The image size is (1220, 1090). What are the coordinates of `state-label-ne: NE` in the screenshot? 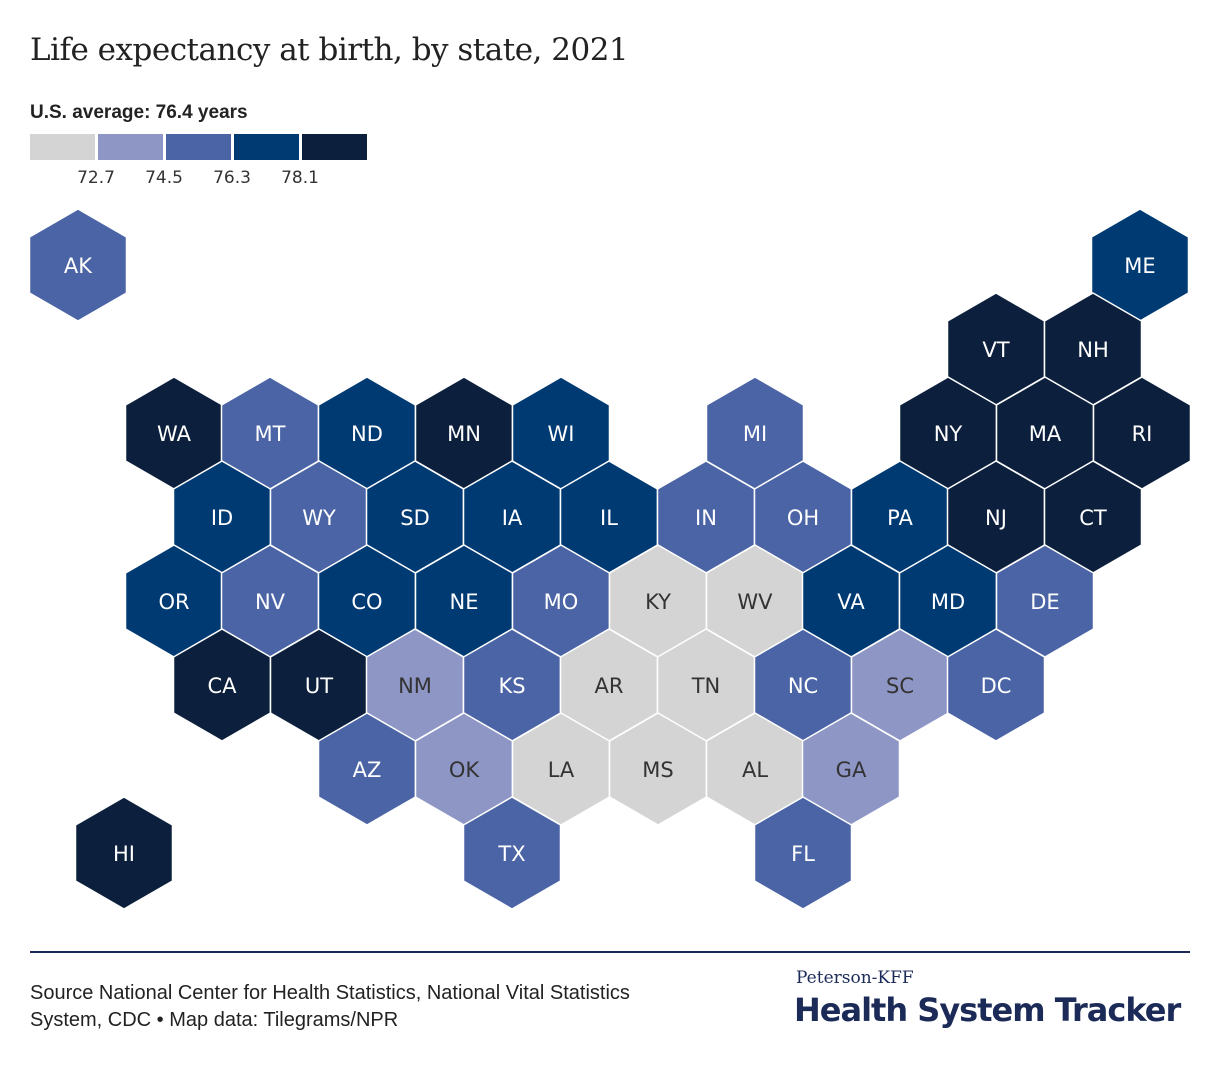 It's located at (464, 602).